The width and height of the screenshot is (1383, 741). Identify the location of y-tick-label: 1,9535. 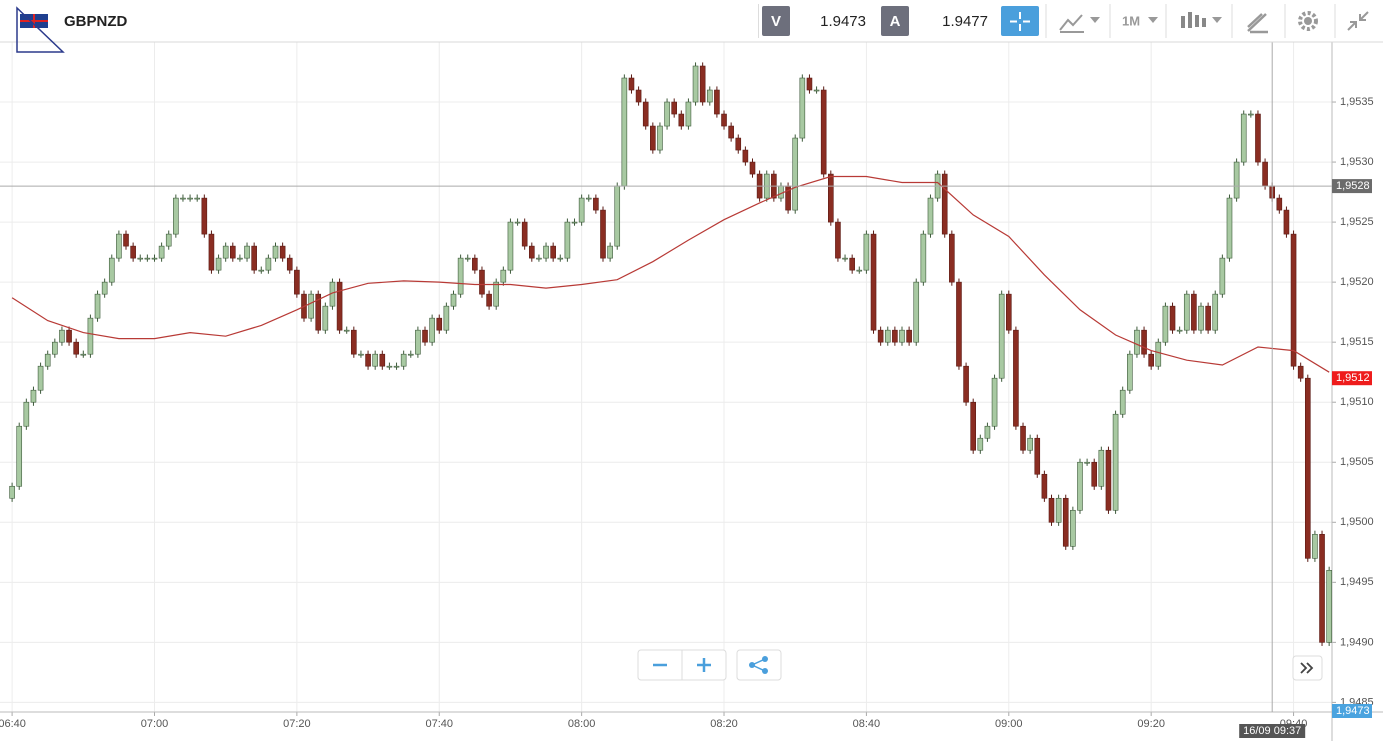
(1357, 102).